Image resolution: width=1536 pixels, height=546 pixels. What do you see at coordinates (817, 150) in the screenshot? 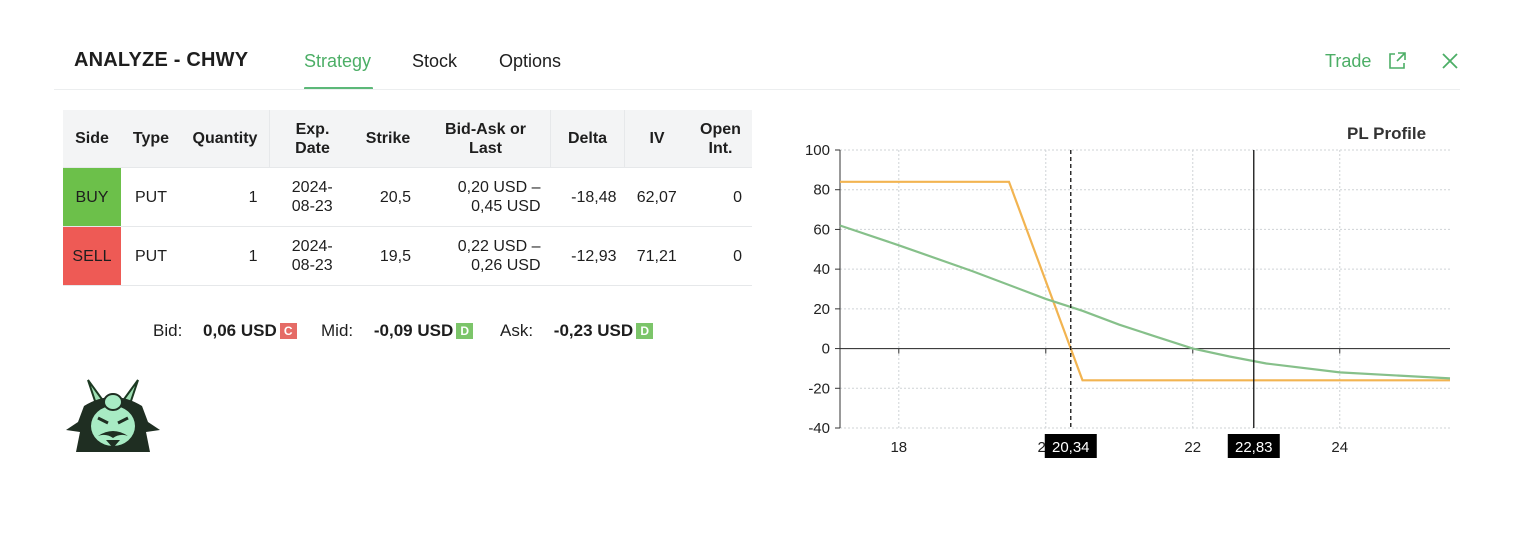
I see `y-tick-label: 100` at bounding box center [817, 150].